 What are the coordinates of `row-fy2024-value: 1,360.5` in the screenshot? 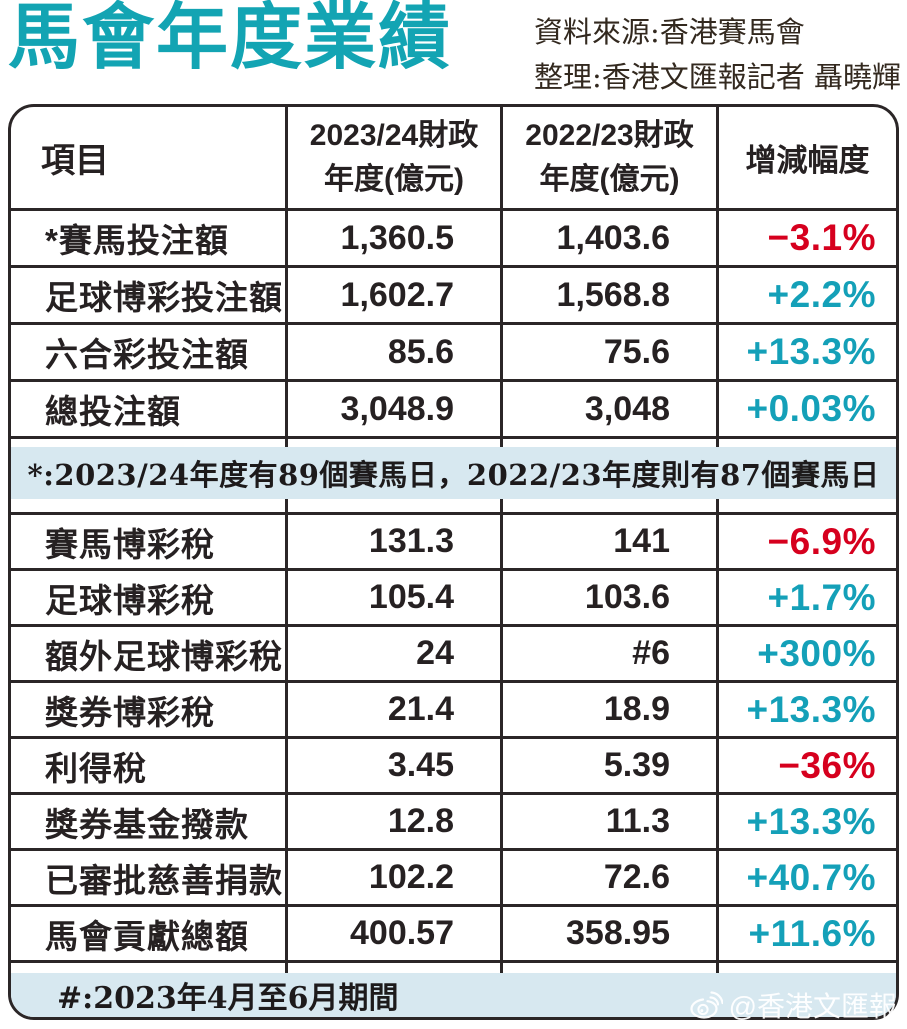 It's located at (392, 238).